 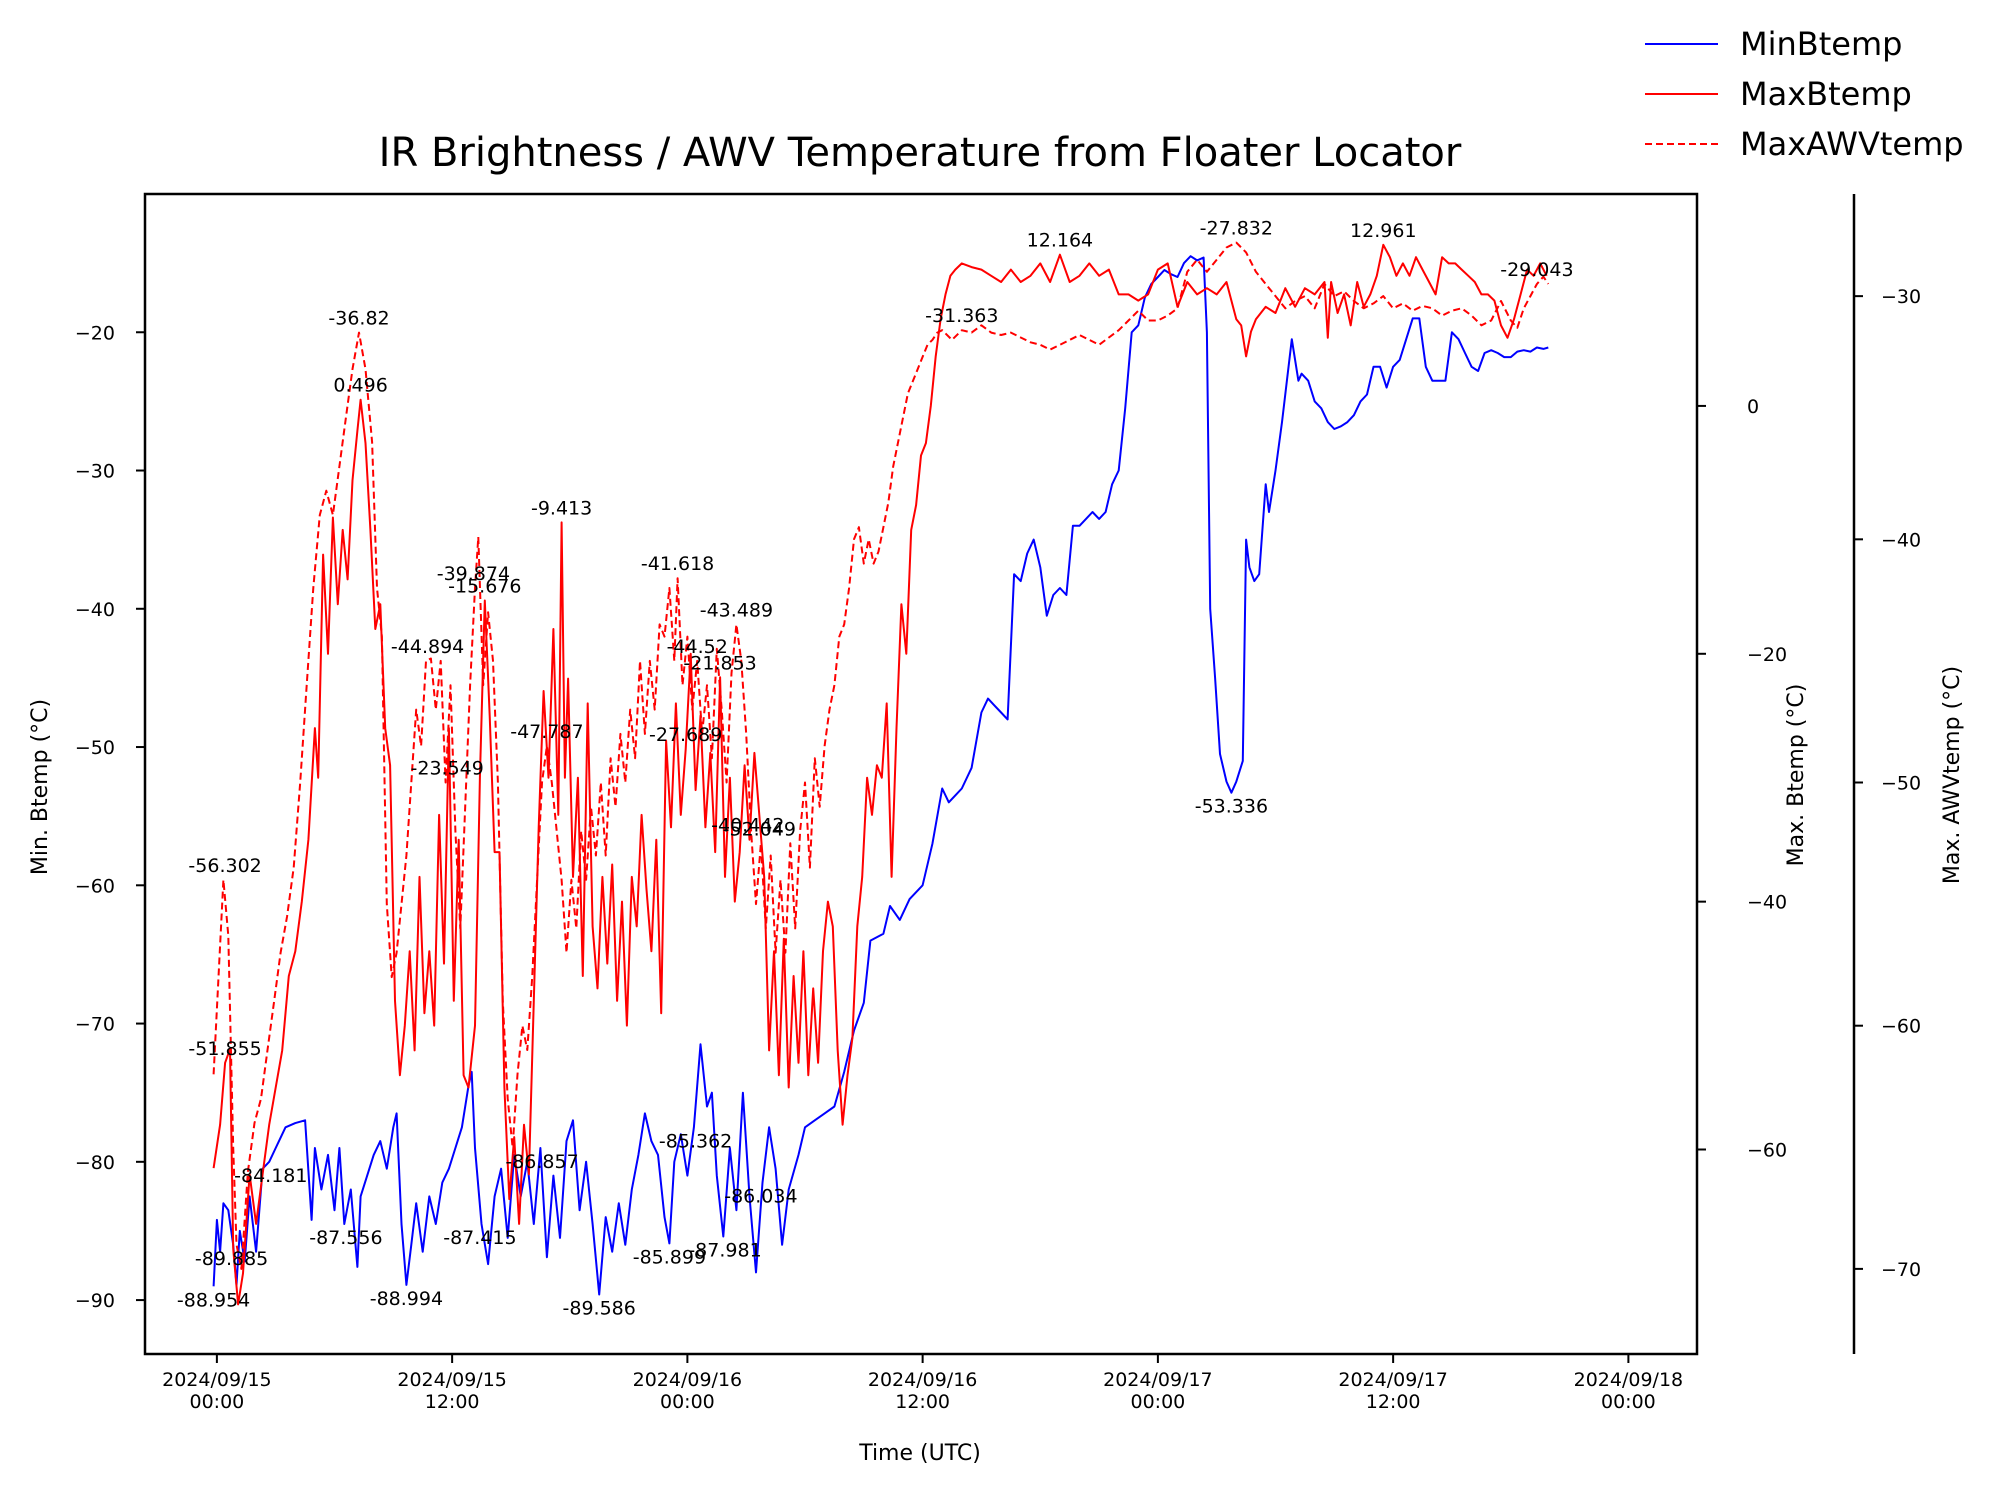 What do you see at coordinates (1767, 1151) in the screenshot?
I see `y-right1-tick-label: −60` at bounding box center [1767, 1151].